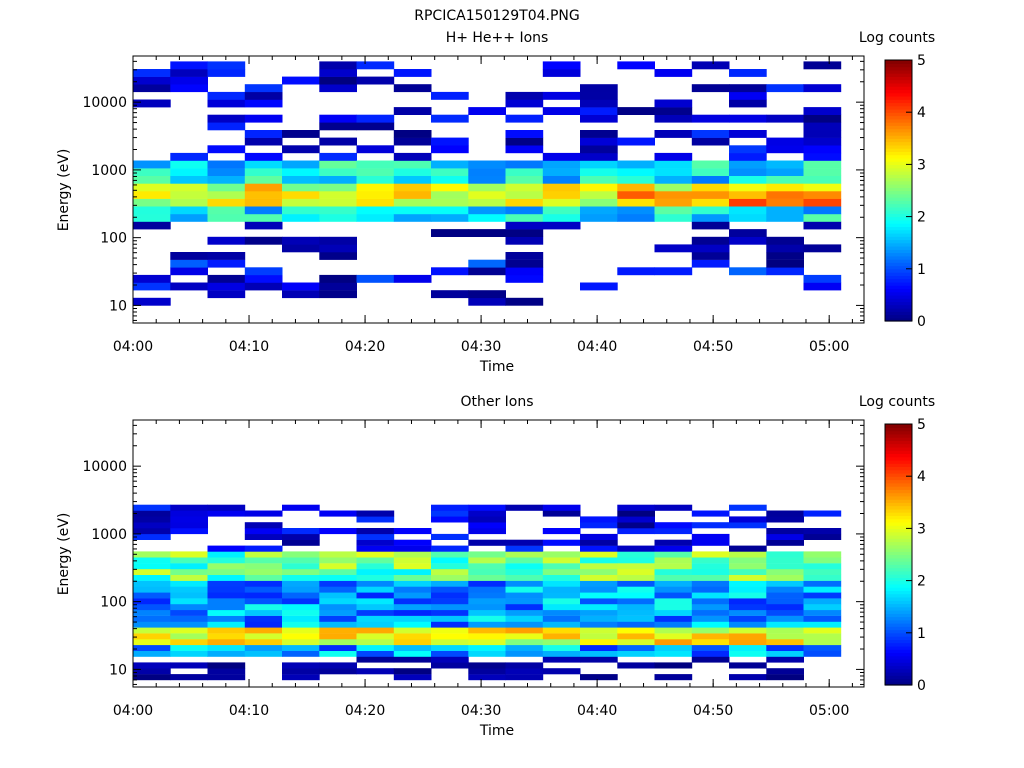  What do you see at coordinates (921, 582) in the screenshot?
I see `colorbar-tick-label: 2` at bounding box center [921, 582].